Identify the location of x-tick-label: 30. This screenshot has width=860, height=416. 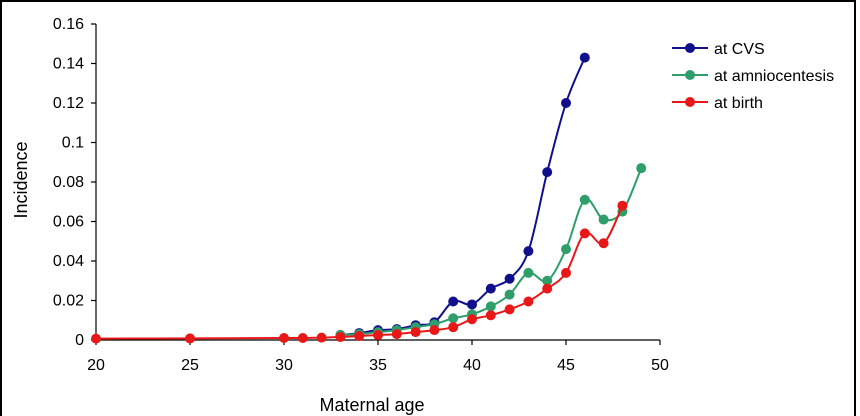
(284, 365).